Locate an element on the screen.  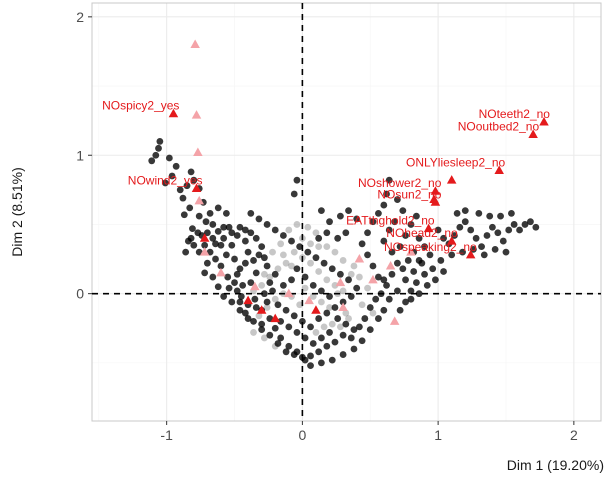
category-label: NOspicy2_yes is located at coordinates (140, 106).